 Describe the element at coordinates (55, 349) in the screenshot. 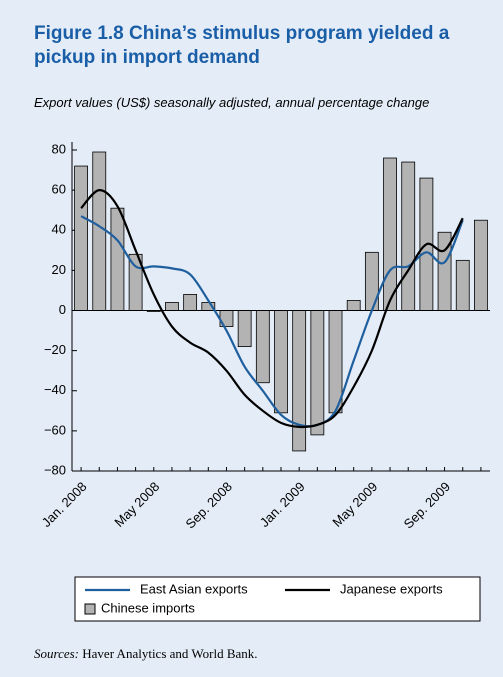

I see `y-tick-label: −20` at that location.